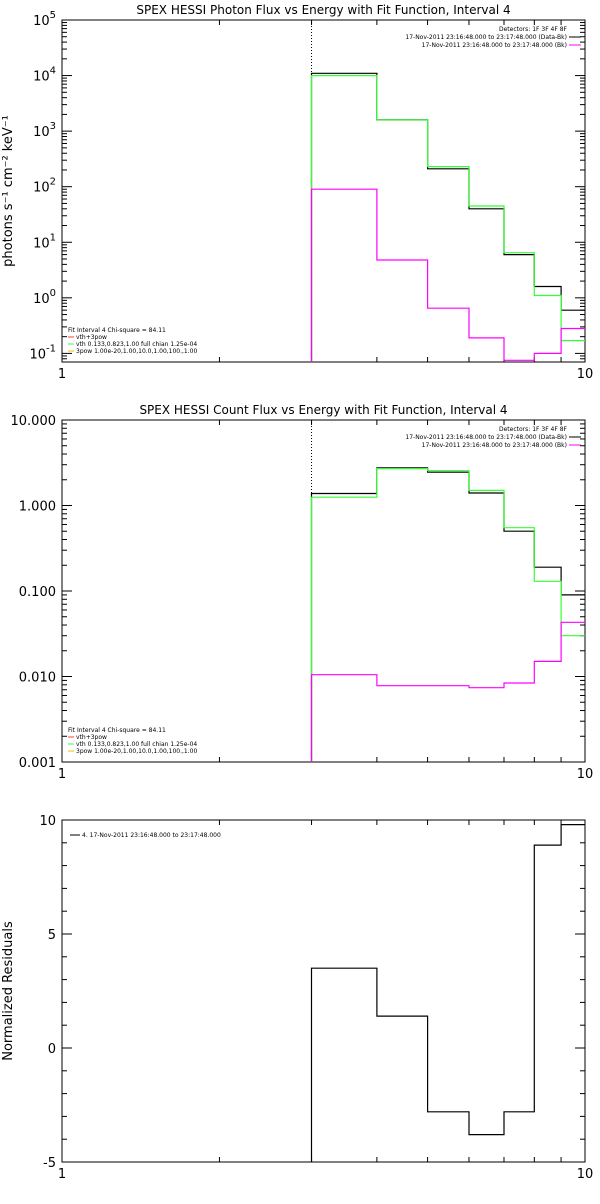 This screenshot has width=600, height=1204. What do you see at coordinates (37, 763) in the screenshot?
I see `y-tick-label: 0.001` at bounding box center [37, 763].